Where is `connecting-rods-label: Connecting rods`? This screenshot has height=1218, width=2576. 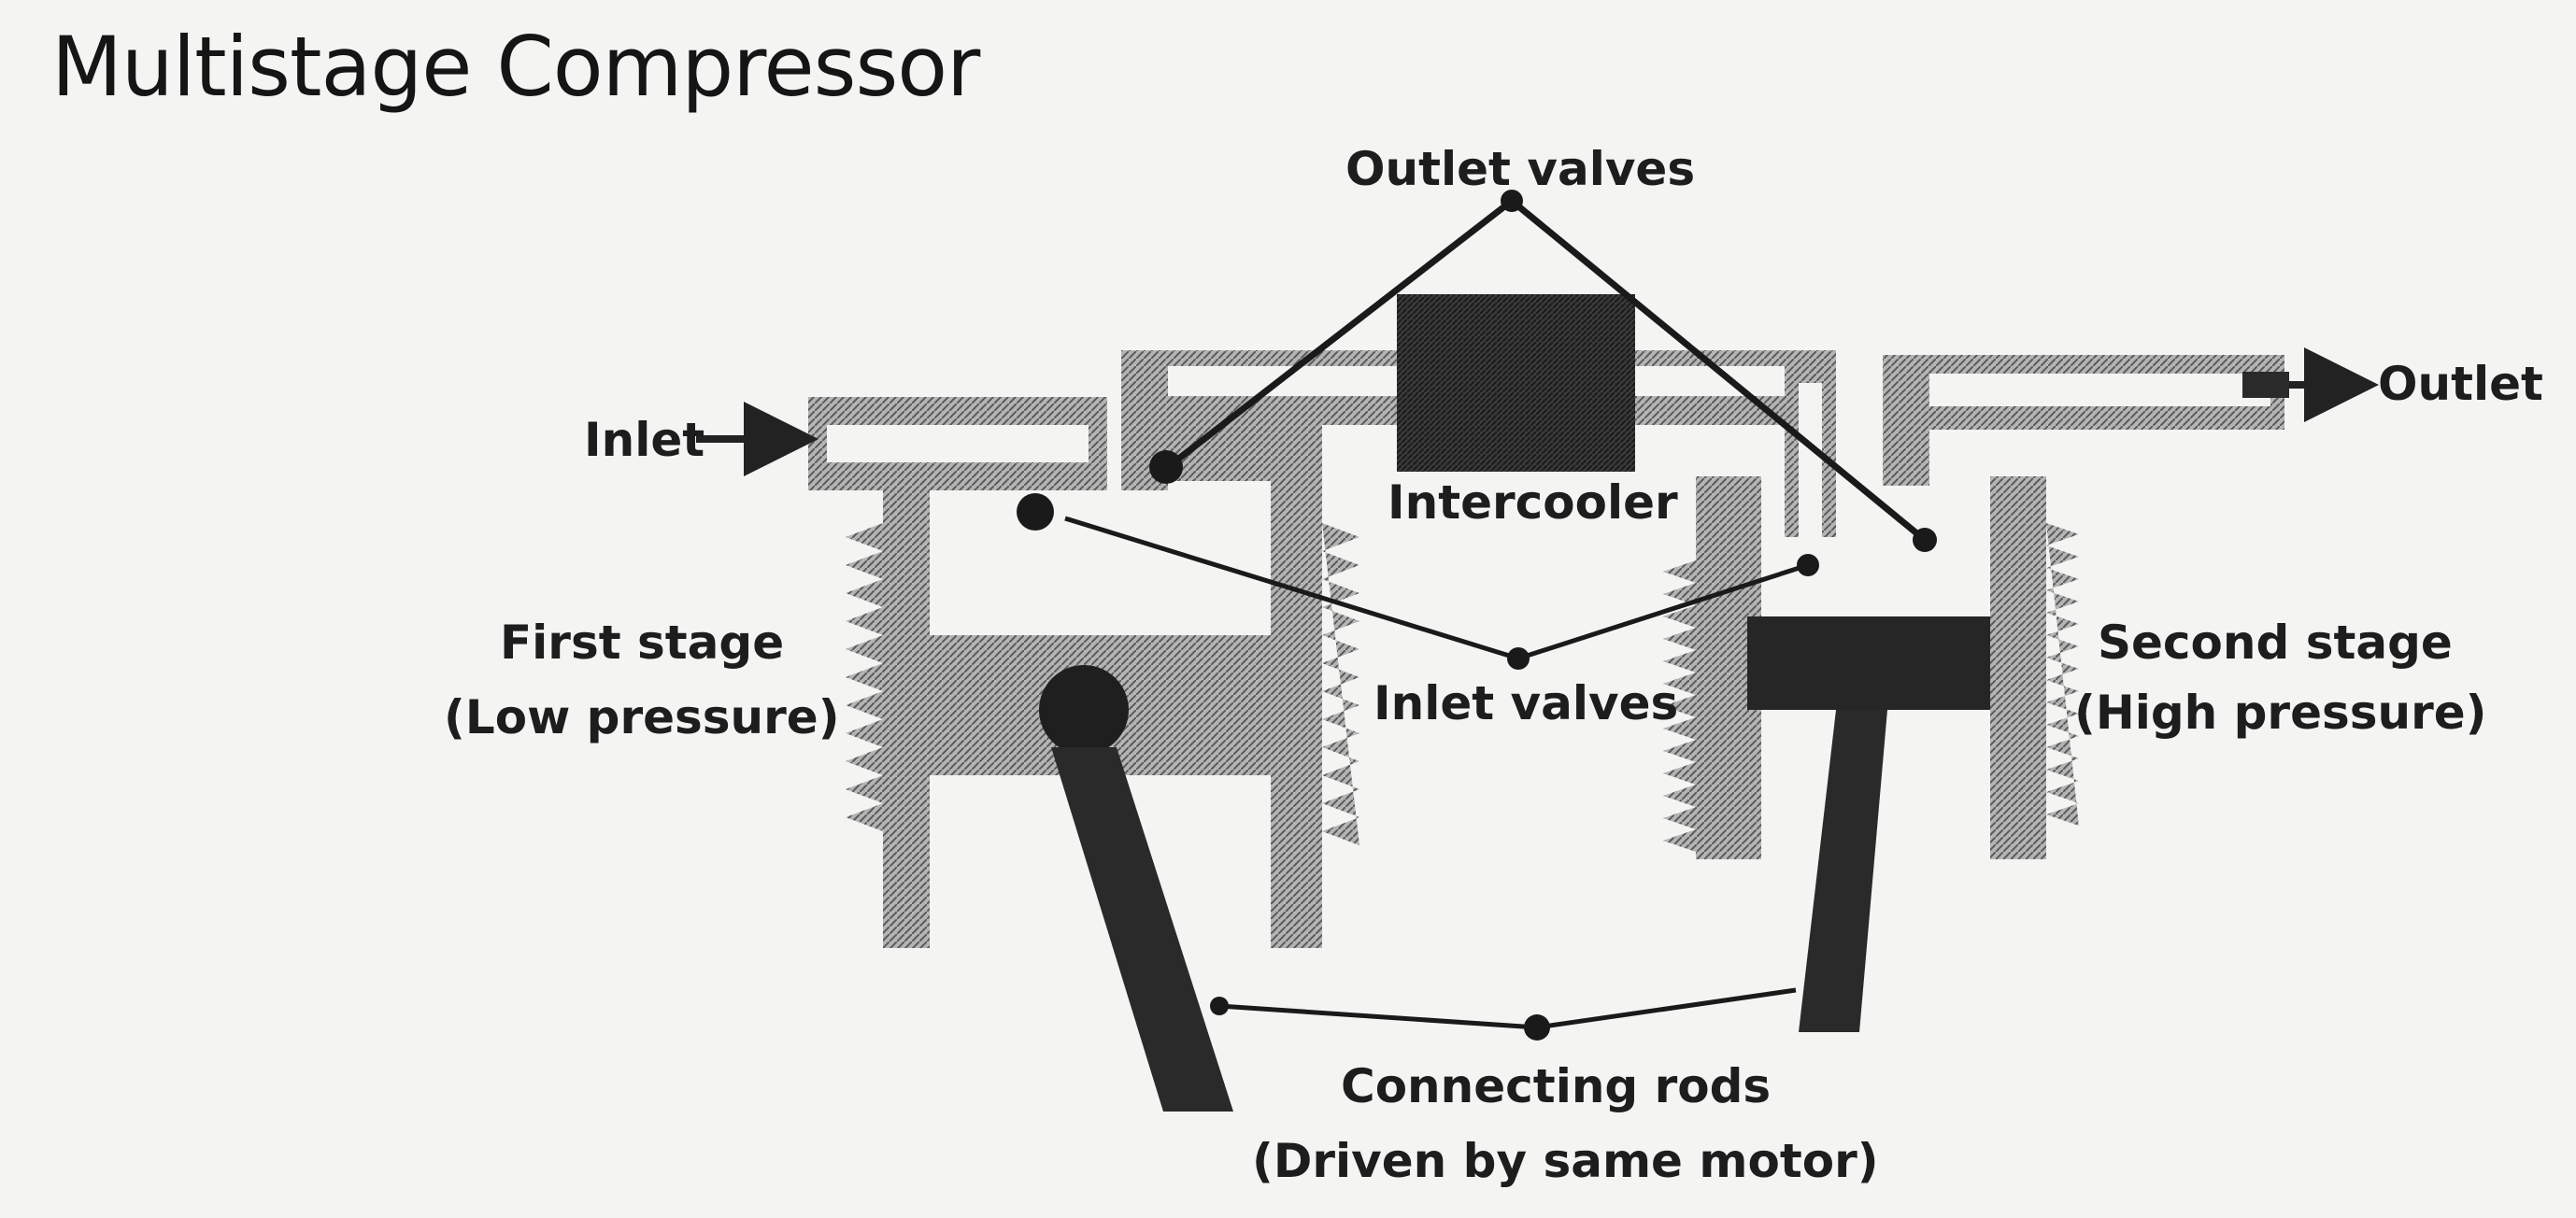
connecting-rods-label: Connecting rods is located at coordinates (1556, 1086).